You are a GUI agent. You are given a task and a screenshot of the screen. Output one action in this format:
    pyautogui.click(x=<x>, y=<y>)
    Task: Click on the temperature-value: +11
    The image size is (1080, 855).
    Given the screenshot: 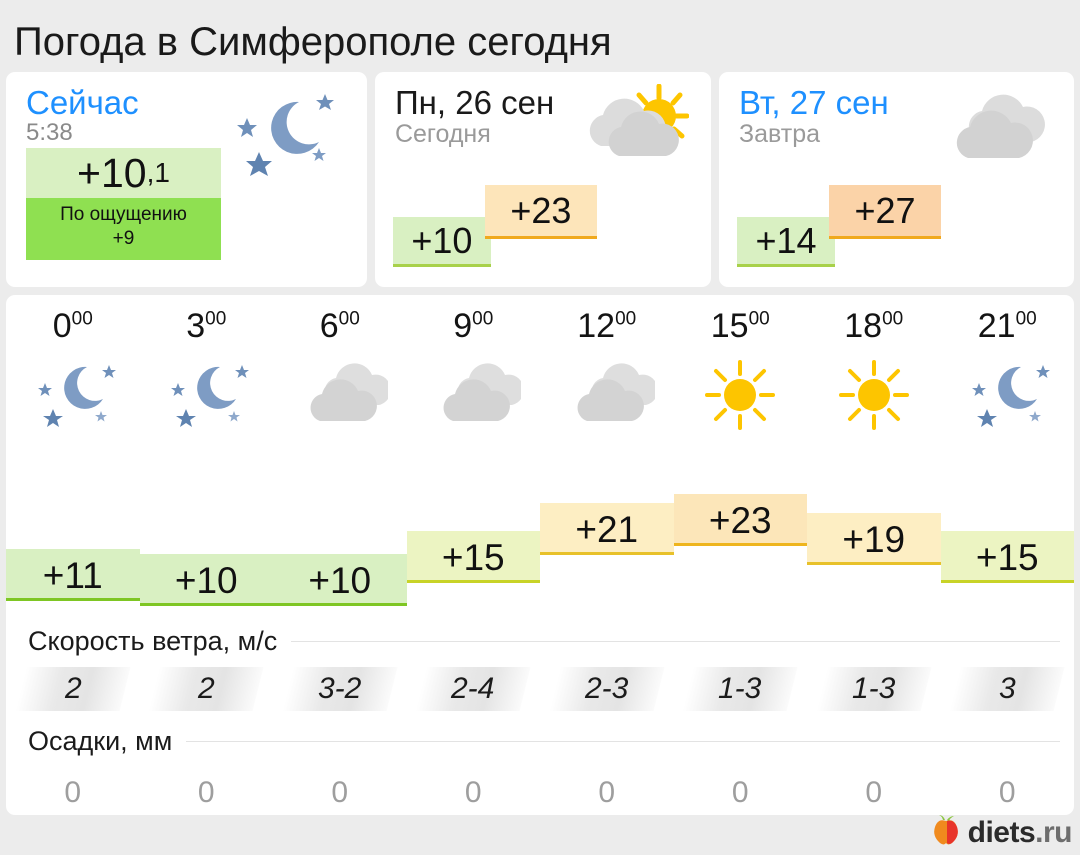 What is the action you would take?
    pyautogui.click(x=72, y=575)
    